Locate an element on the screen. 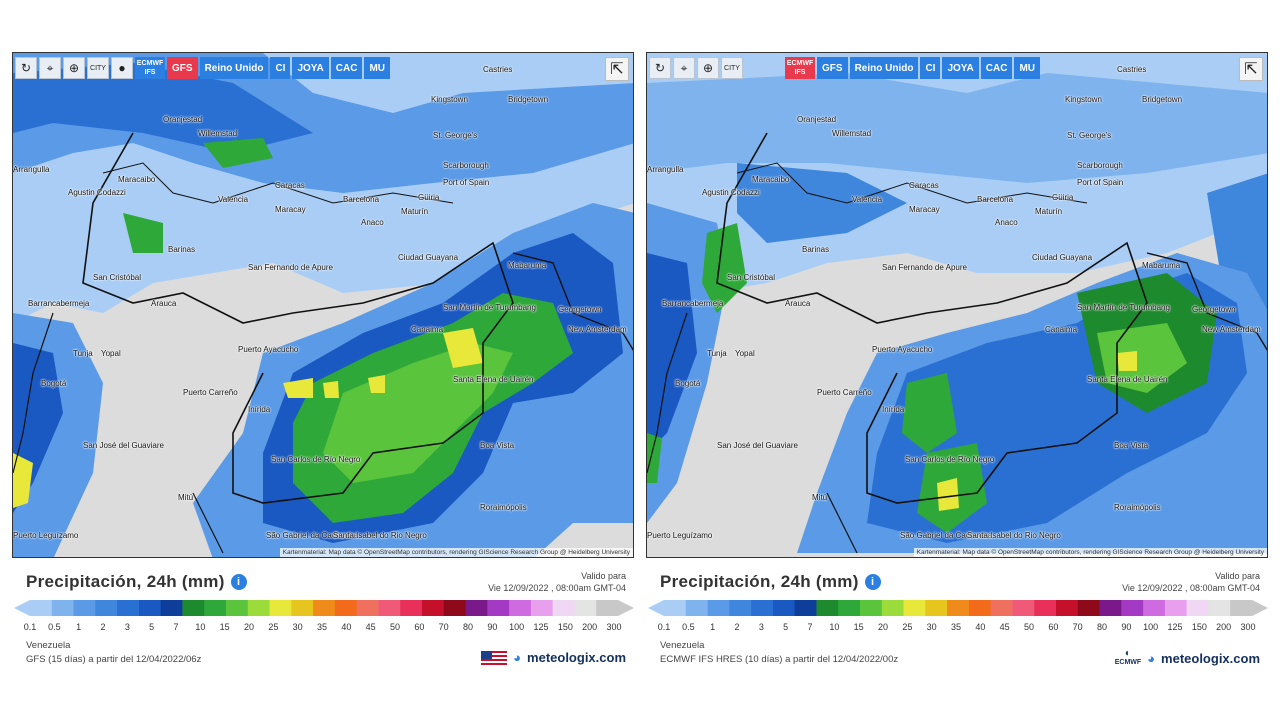  city-label: Arrangulla is located at coordinates (665, 169).